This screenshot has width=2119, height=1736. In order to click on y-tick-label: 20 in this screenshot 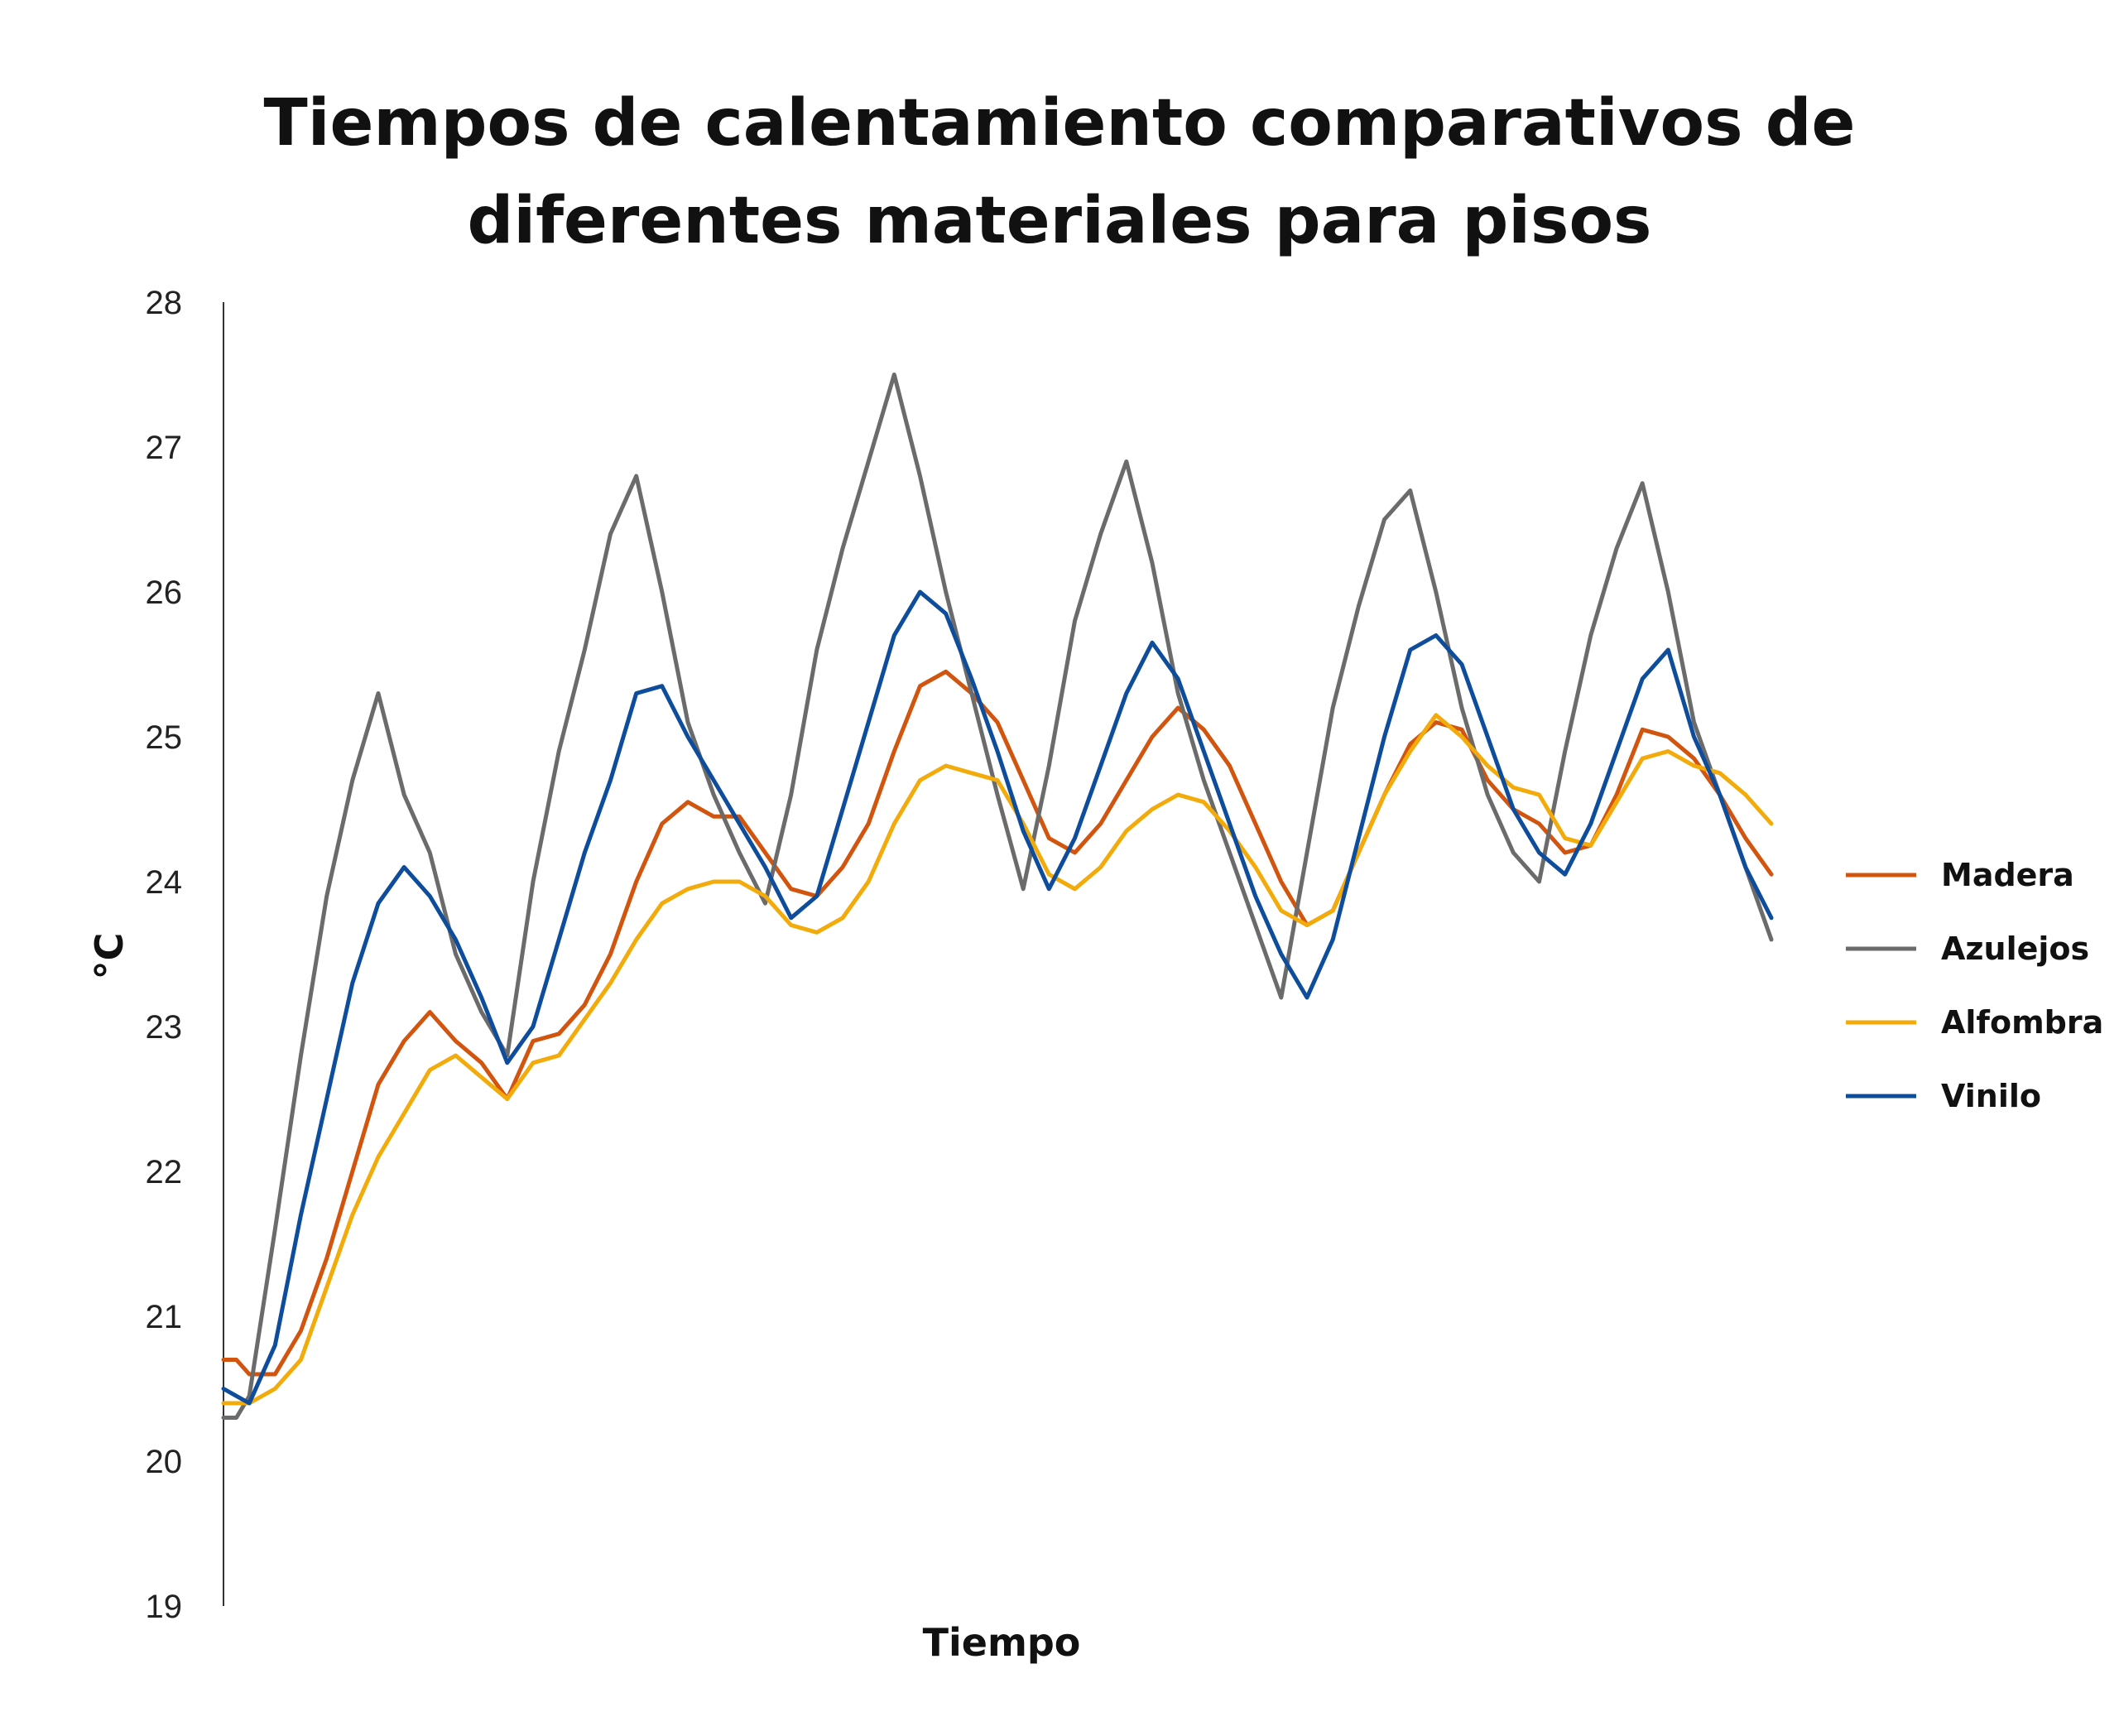, I will do `click(164, 1462)`.